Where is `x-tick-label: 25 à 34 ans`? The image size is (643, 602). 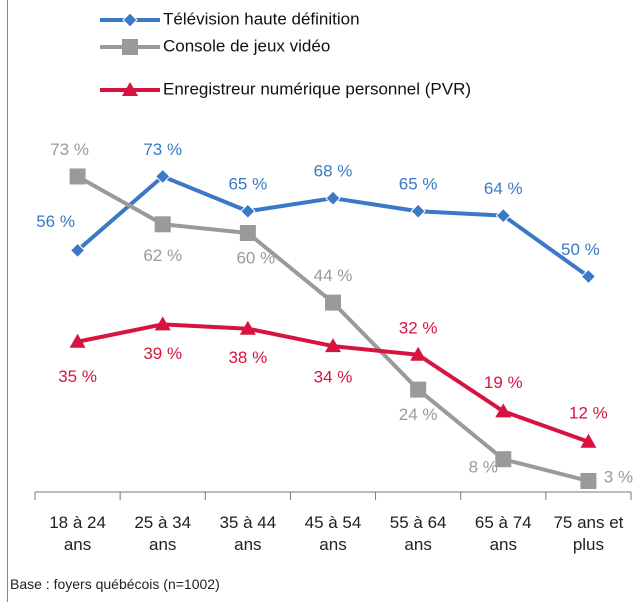
x-tick-label: 25 à 34 ans is located at coordinates (163, 533).